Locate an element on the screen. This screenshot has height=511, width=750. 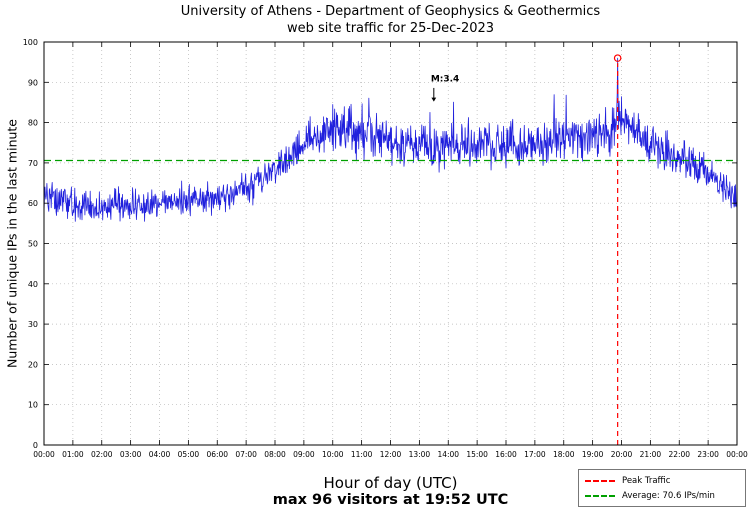
chart-legend: Peak Traffic Average: 70.6 IPs/min is located at coordinates (662, 488).